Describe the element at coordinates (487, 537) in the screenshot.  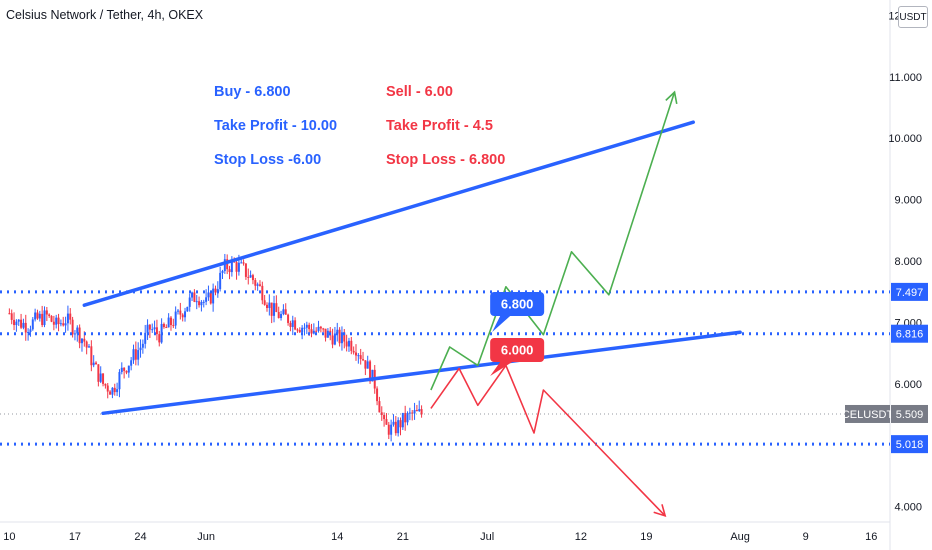
I see `time-tick-label: Jul` at that location.